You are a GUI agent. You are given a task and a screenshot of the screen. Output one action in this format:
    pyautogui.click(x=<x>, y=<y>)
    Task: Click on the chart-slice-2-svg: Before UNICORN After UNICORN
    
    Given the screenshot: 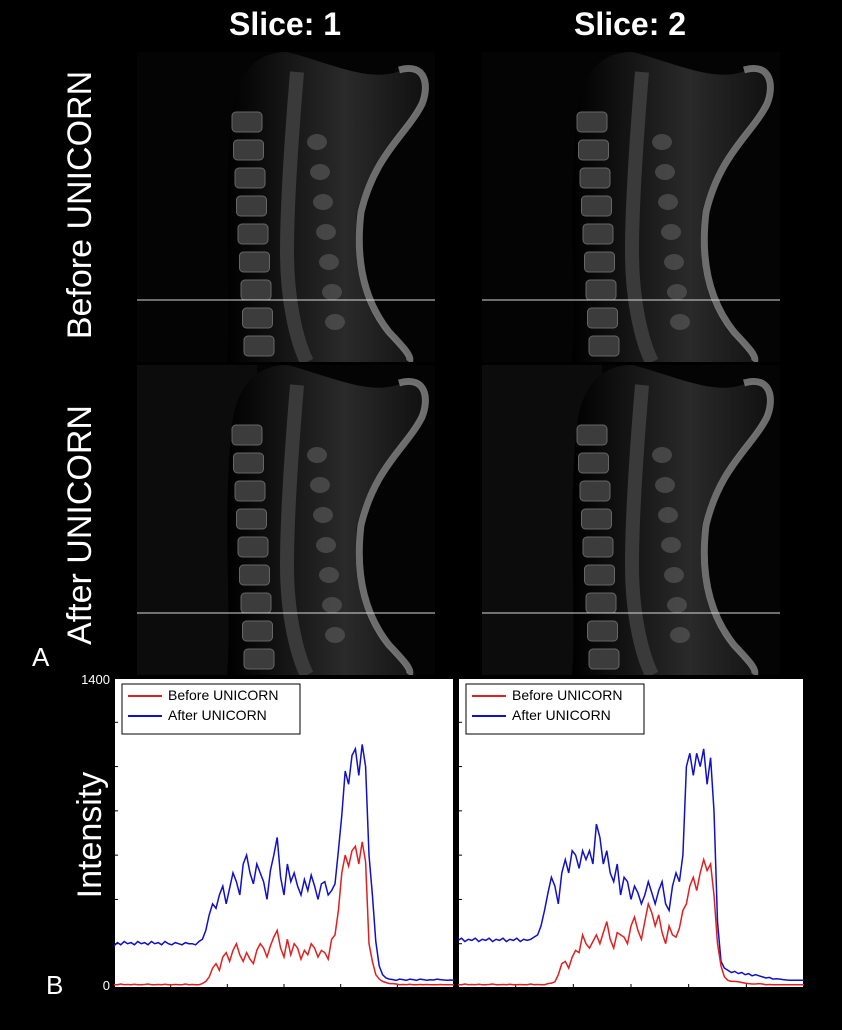 What is the action you would take?
    pyautogui.click(x=630, y=833)
    